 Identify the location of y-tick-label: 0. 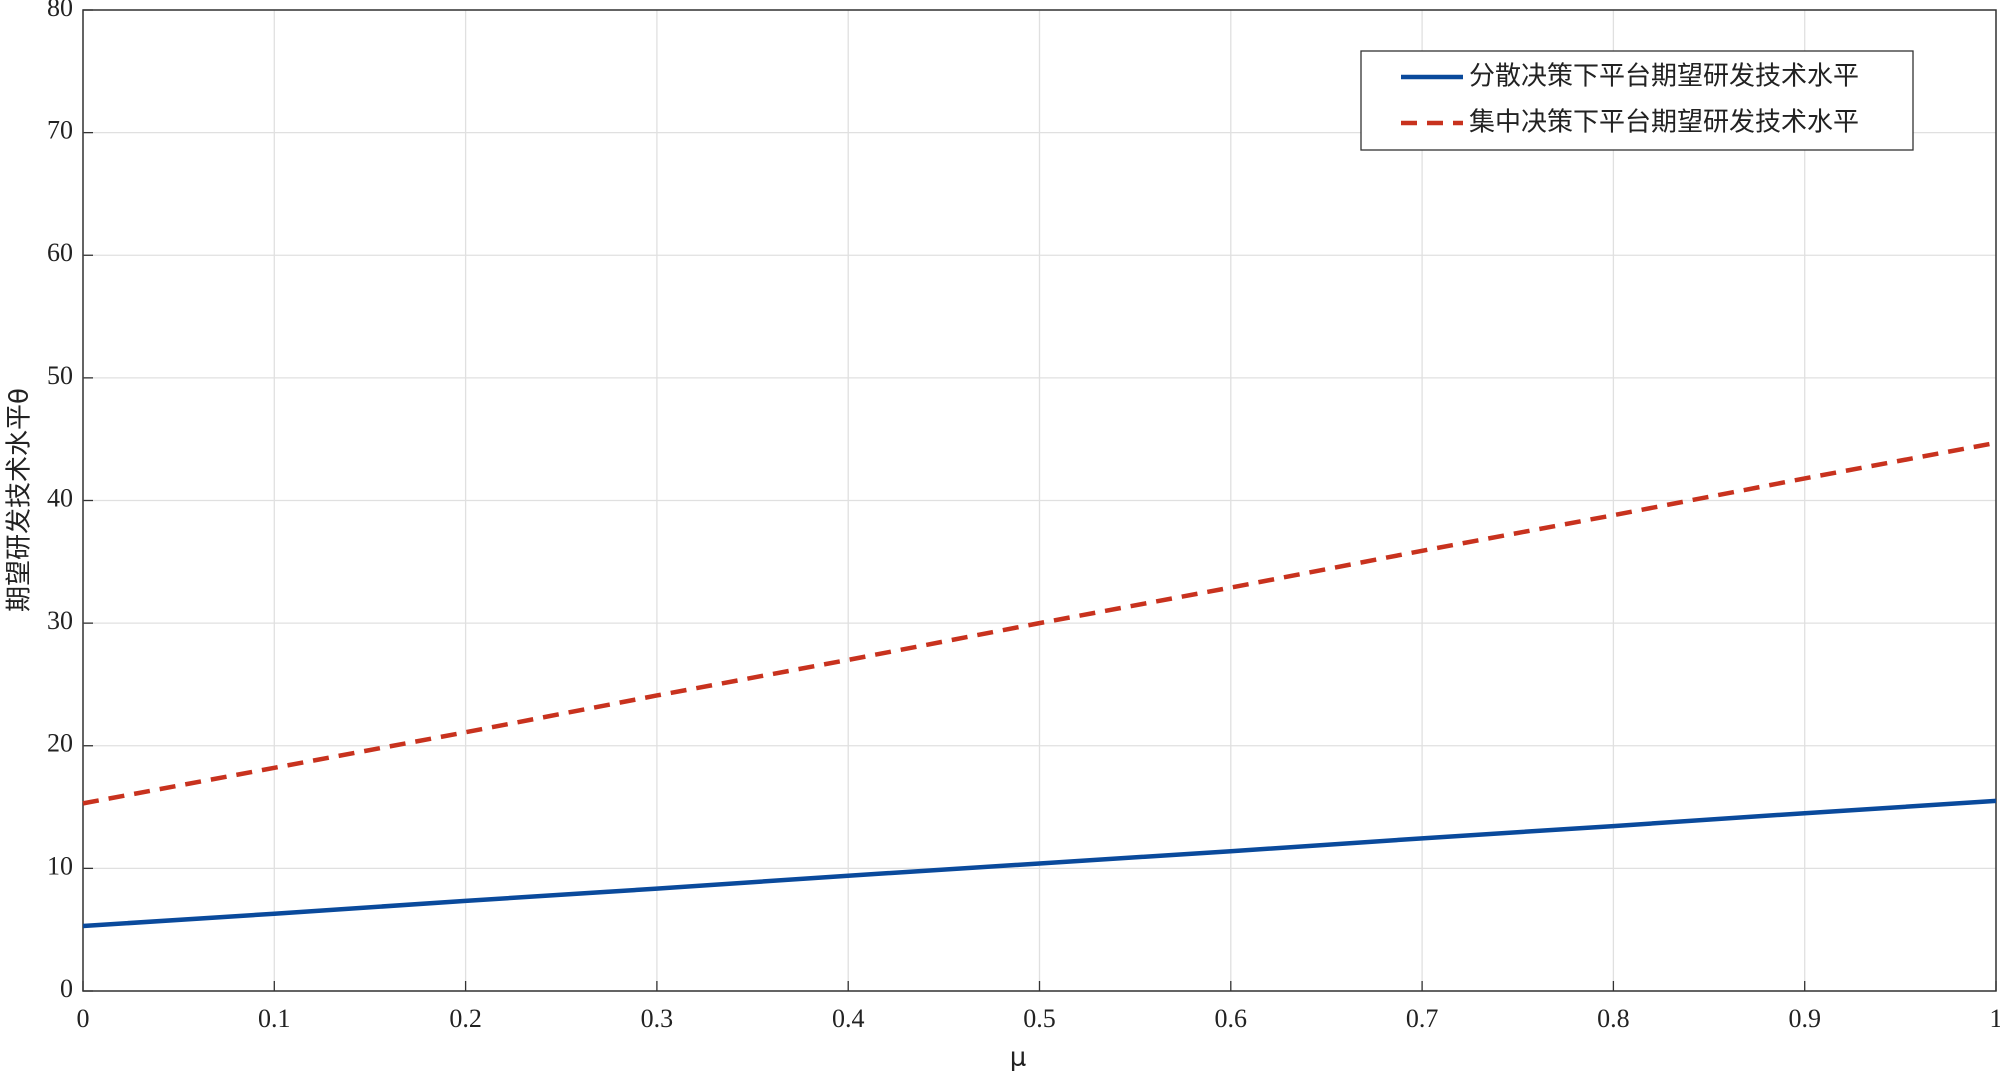
(66, 988).